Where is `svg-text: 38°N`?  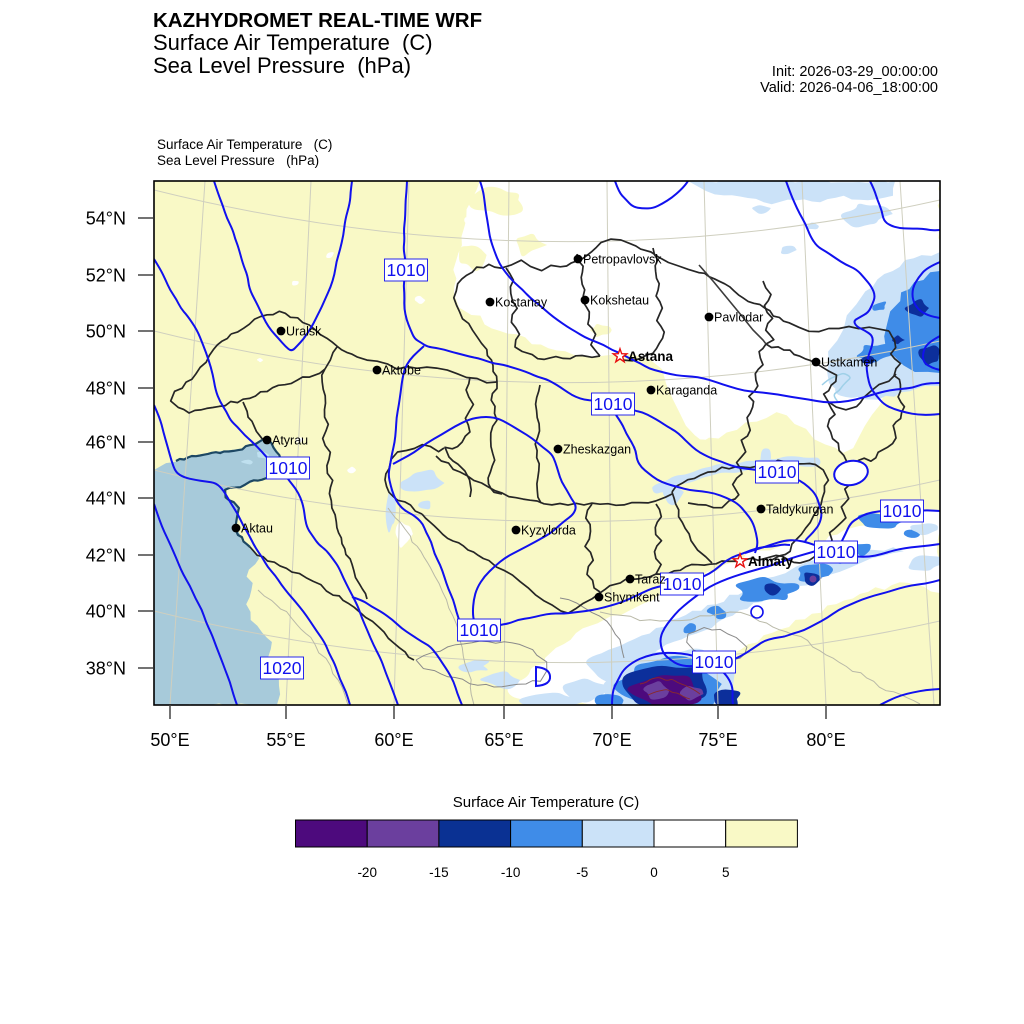 svg-text: 38°N is located at coordinates (106, 669).